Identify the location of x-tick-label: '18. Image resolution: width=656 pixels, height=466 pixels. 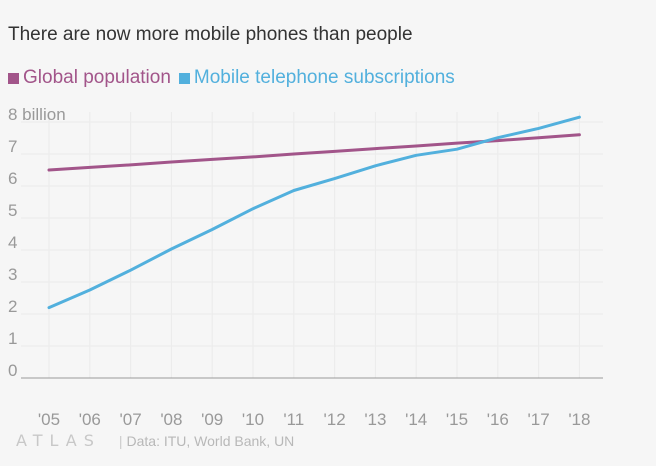
(579, 419).